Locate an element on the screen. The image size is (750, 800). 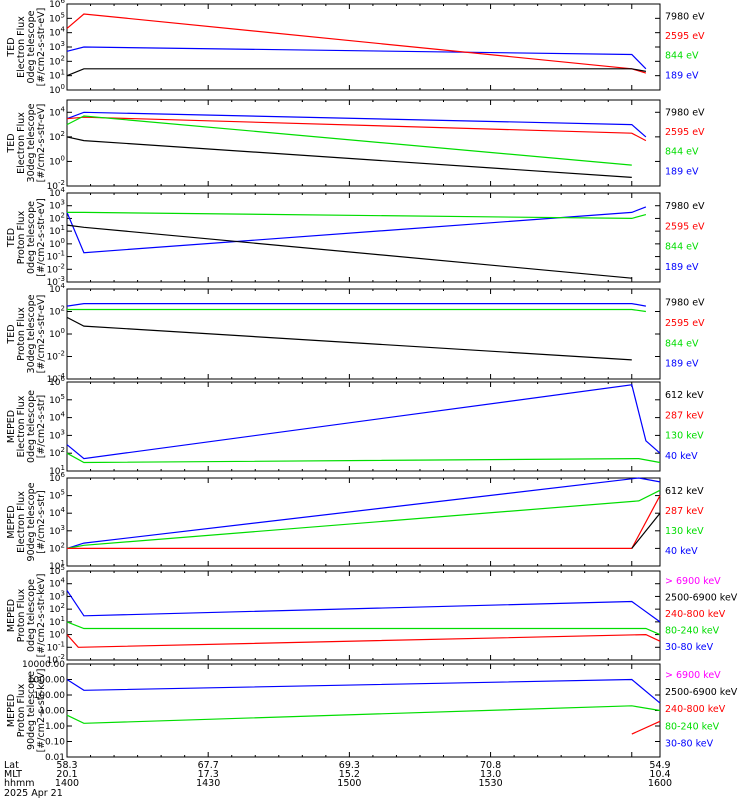
footer-value: 70.8 is located at coordinates (490, 765).